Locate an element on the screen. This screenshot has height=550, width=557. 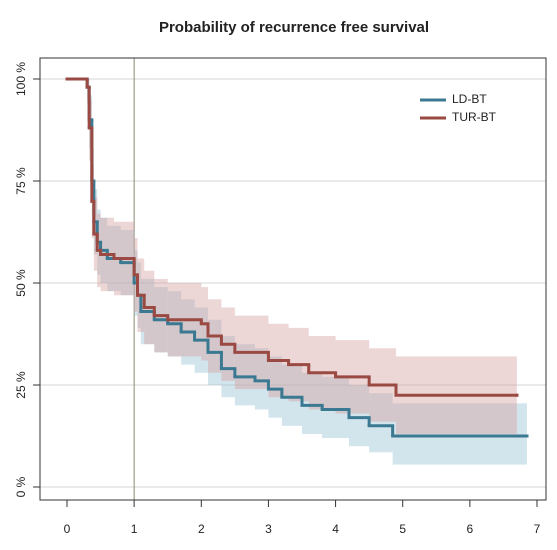
x-tick-label: 7 is located at coordinates (537, 529).